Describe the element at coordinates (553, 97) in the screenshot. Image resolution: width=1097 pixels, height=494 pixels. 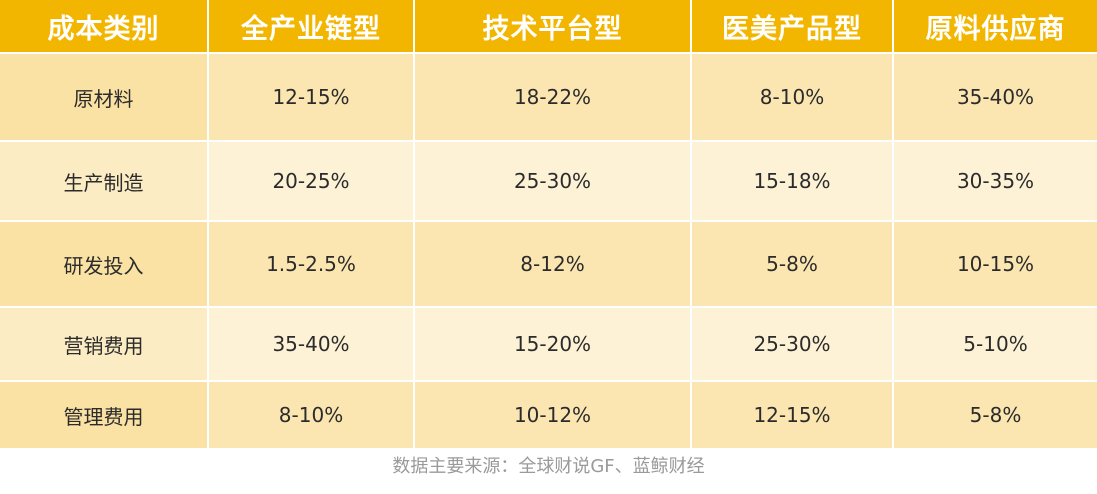
I see `table-cell: 18-22%` at that location.